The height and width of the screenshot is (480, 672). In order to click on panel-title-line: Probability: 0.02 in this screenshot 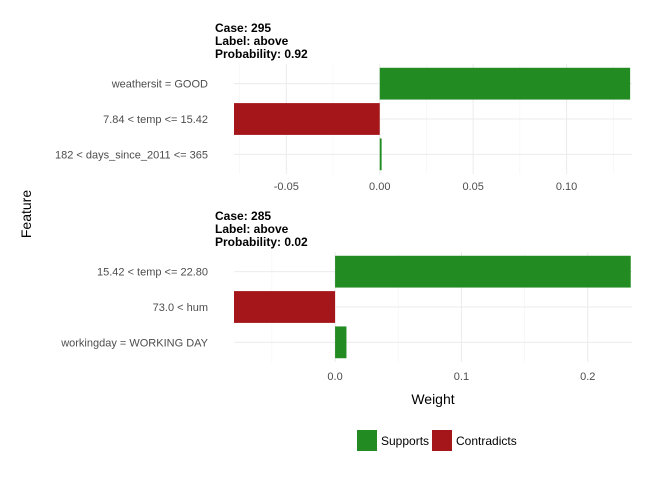, I will do `click(261, 242)`.